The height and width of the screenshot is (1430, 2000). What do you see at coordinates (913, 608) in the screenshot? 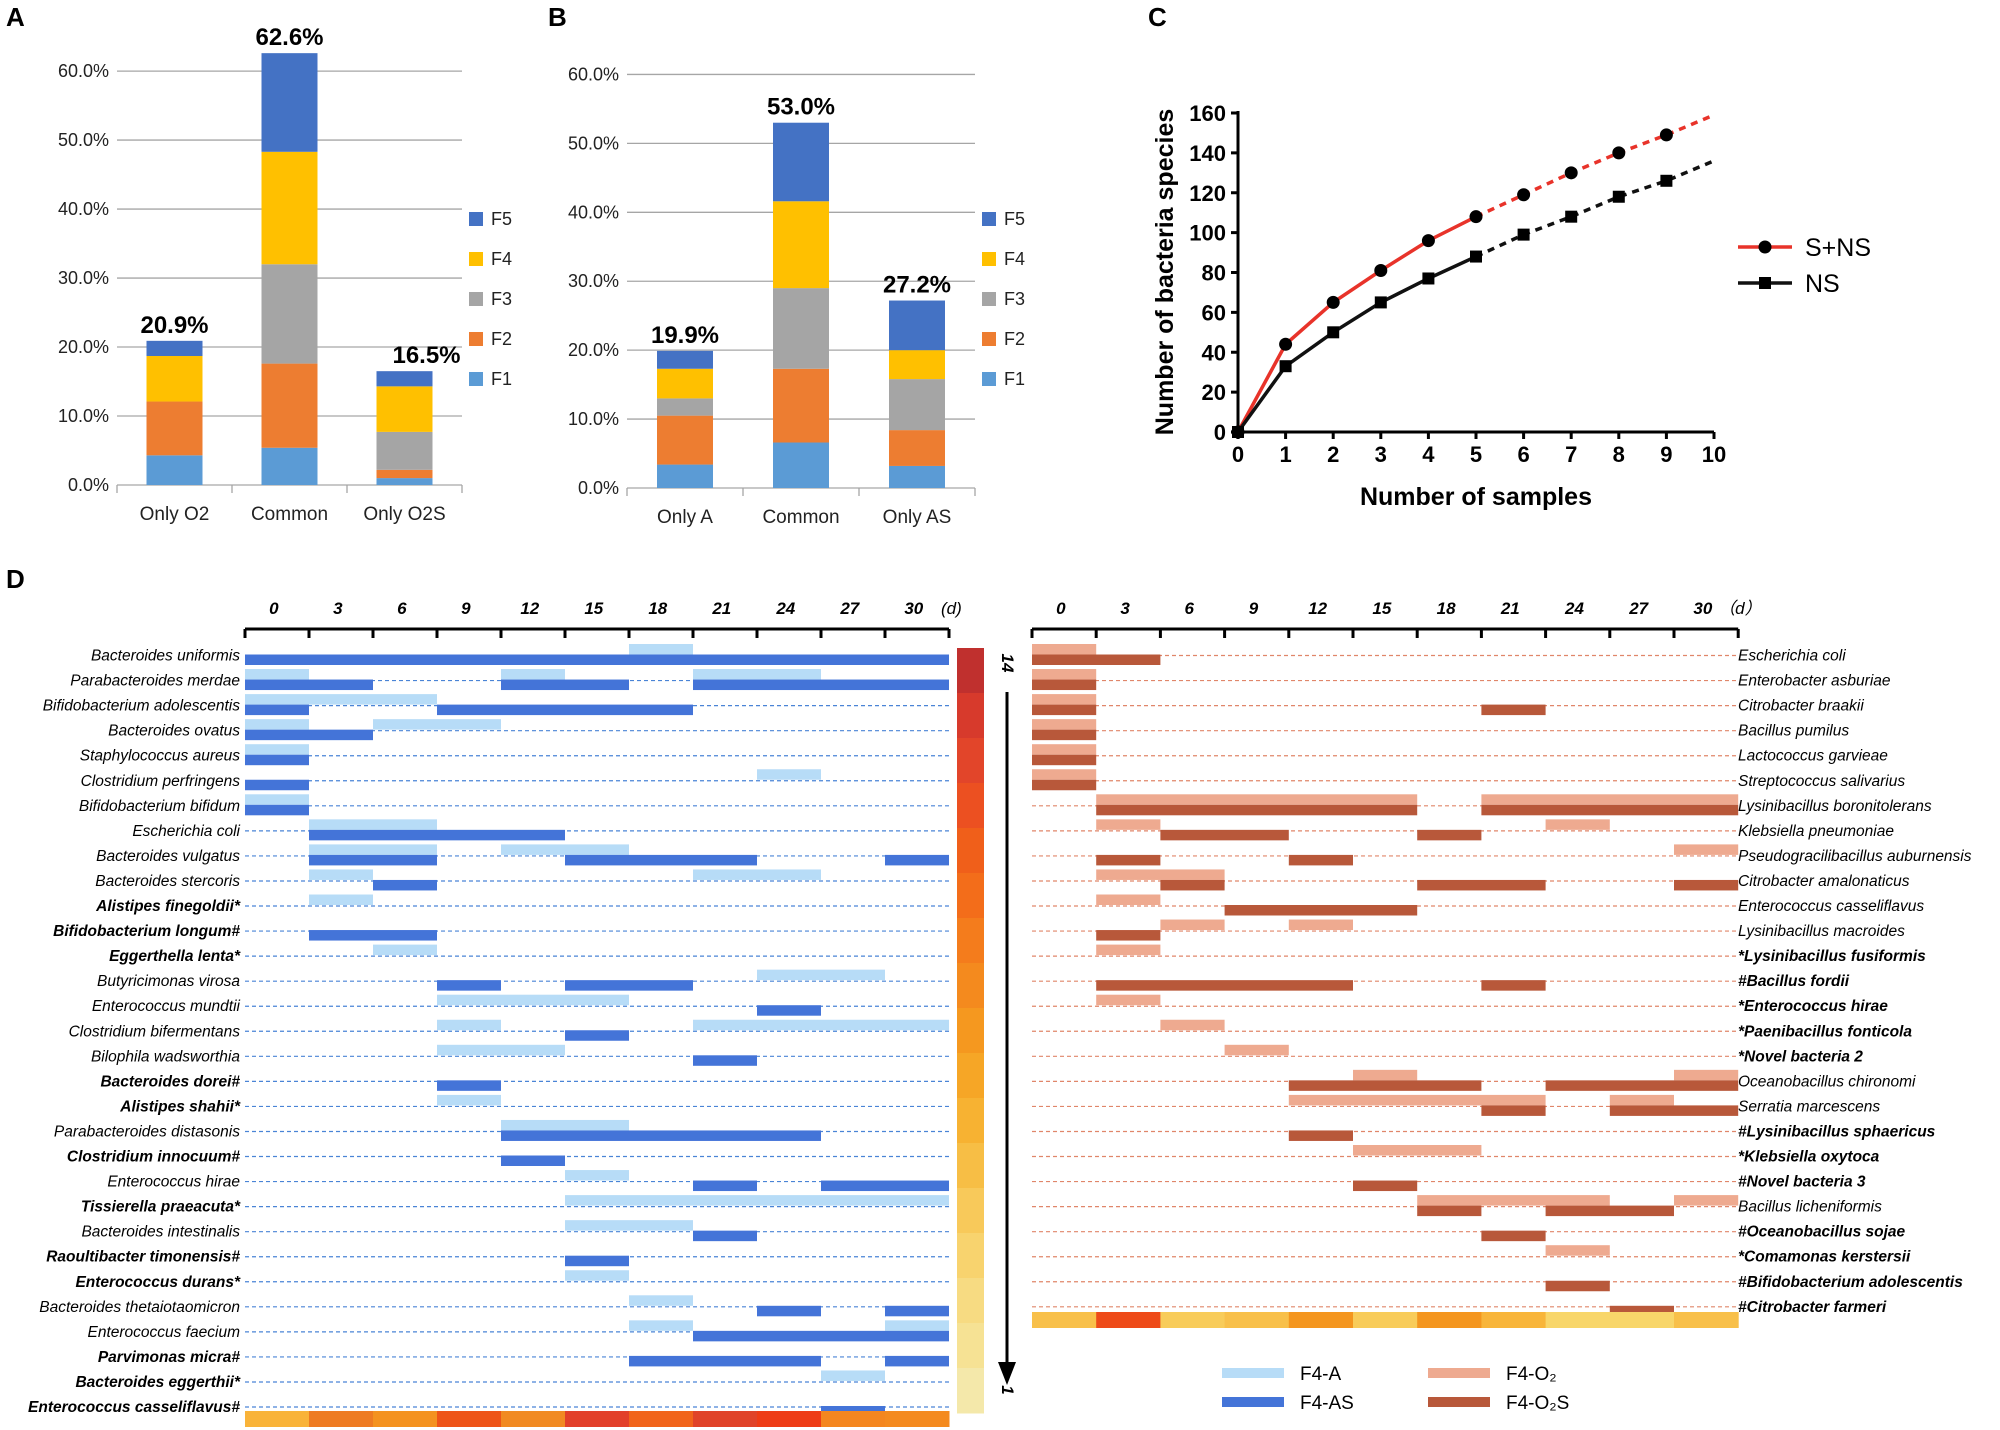
I see `day-label: 30` at bounding box center [913, 608].